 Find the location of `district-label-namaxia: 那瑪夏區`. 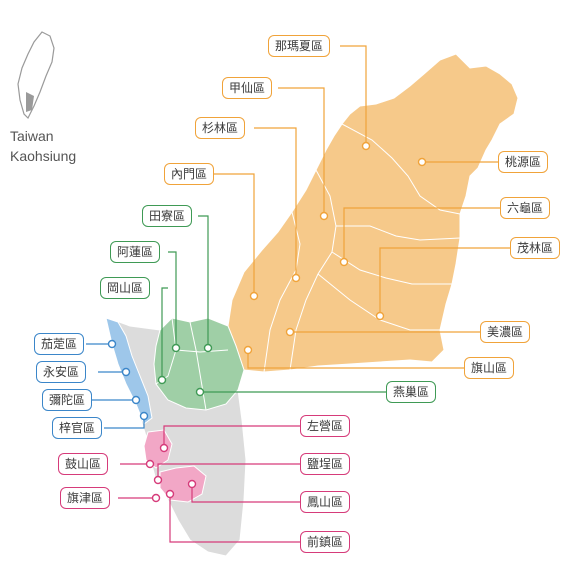

district-label-namaxia: 那瑪夏區 is located at coordinates (299, 46).